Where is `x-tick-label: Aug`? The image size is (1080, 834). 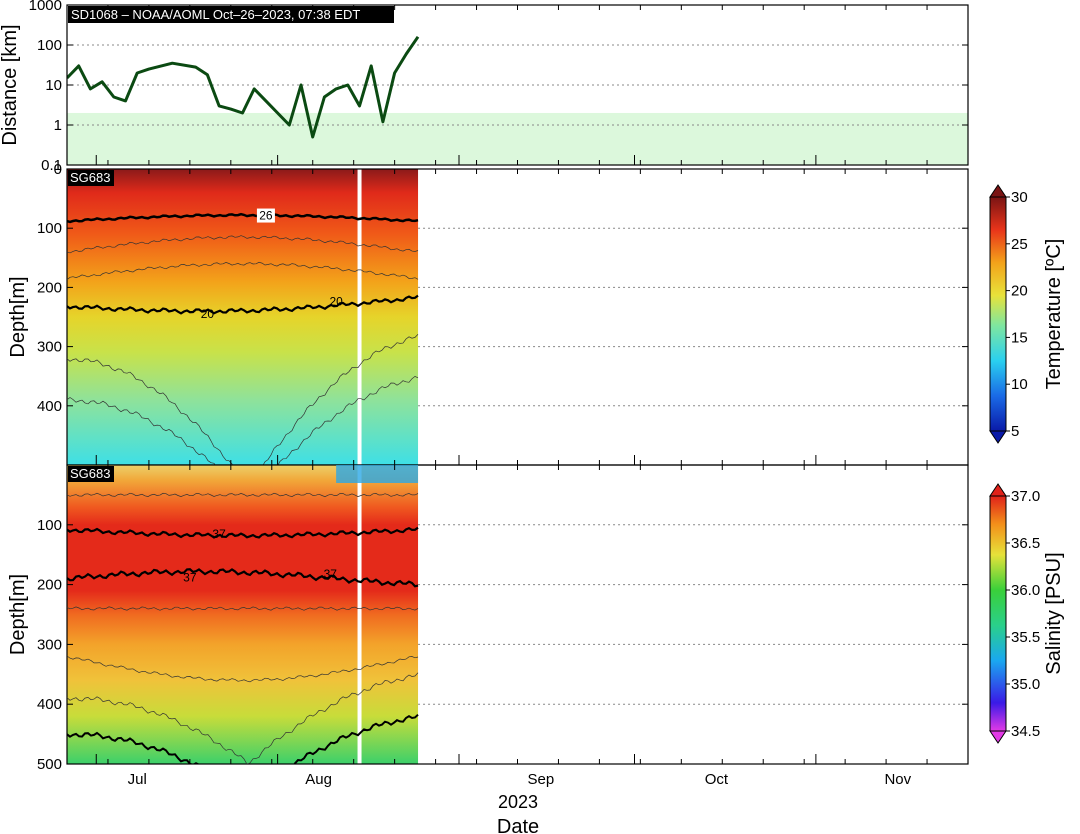
x-tick-label: Aug is located at coordinates (318, 779).